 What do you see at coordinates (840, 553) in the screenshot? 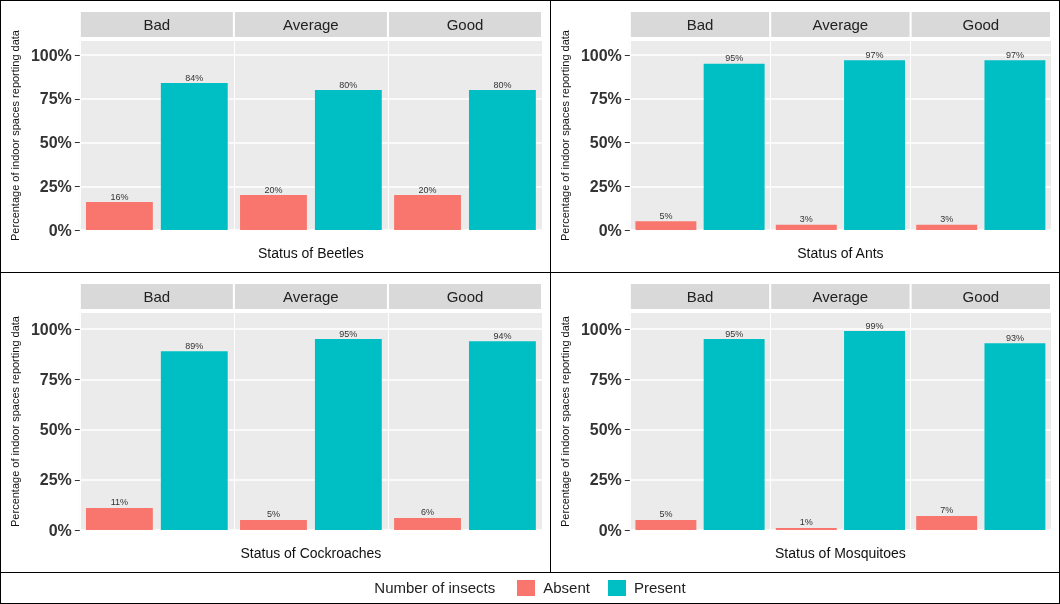
I see `x-axis-title: Status of Mosquitoes` at bounding box center [840, 553].